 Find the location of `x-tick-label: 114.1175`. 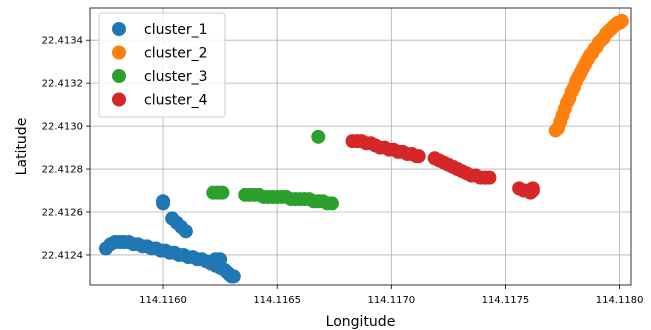

x-tick-label: 114.1175 is located at coordinates (506, 300).